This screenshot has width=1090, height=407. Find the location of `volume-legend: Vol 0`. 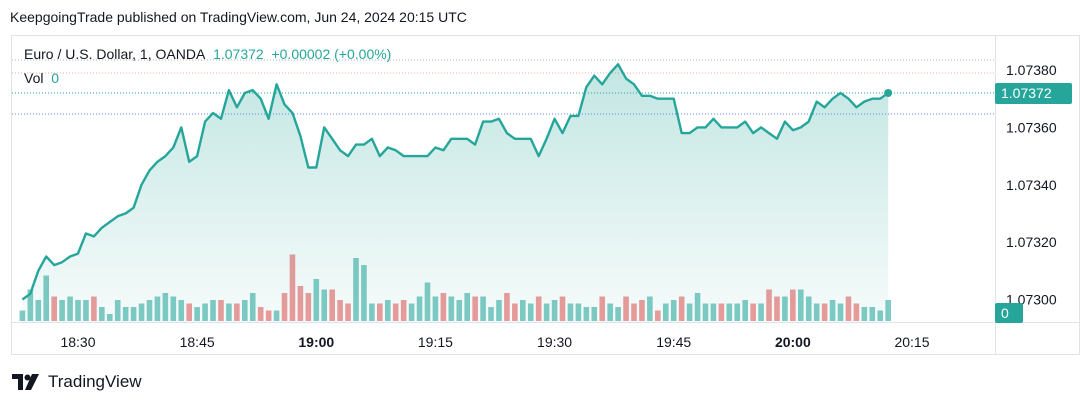

volume-legend: Vol 0 is located at coordinates (41, 78).